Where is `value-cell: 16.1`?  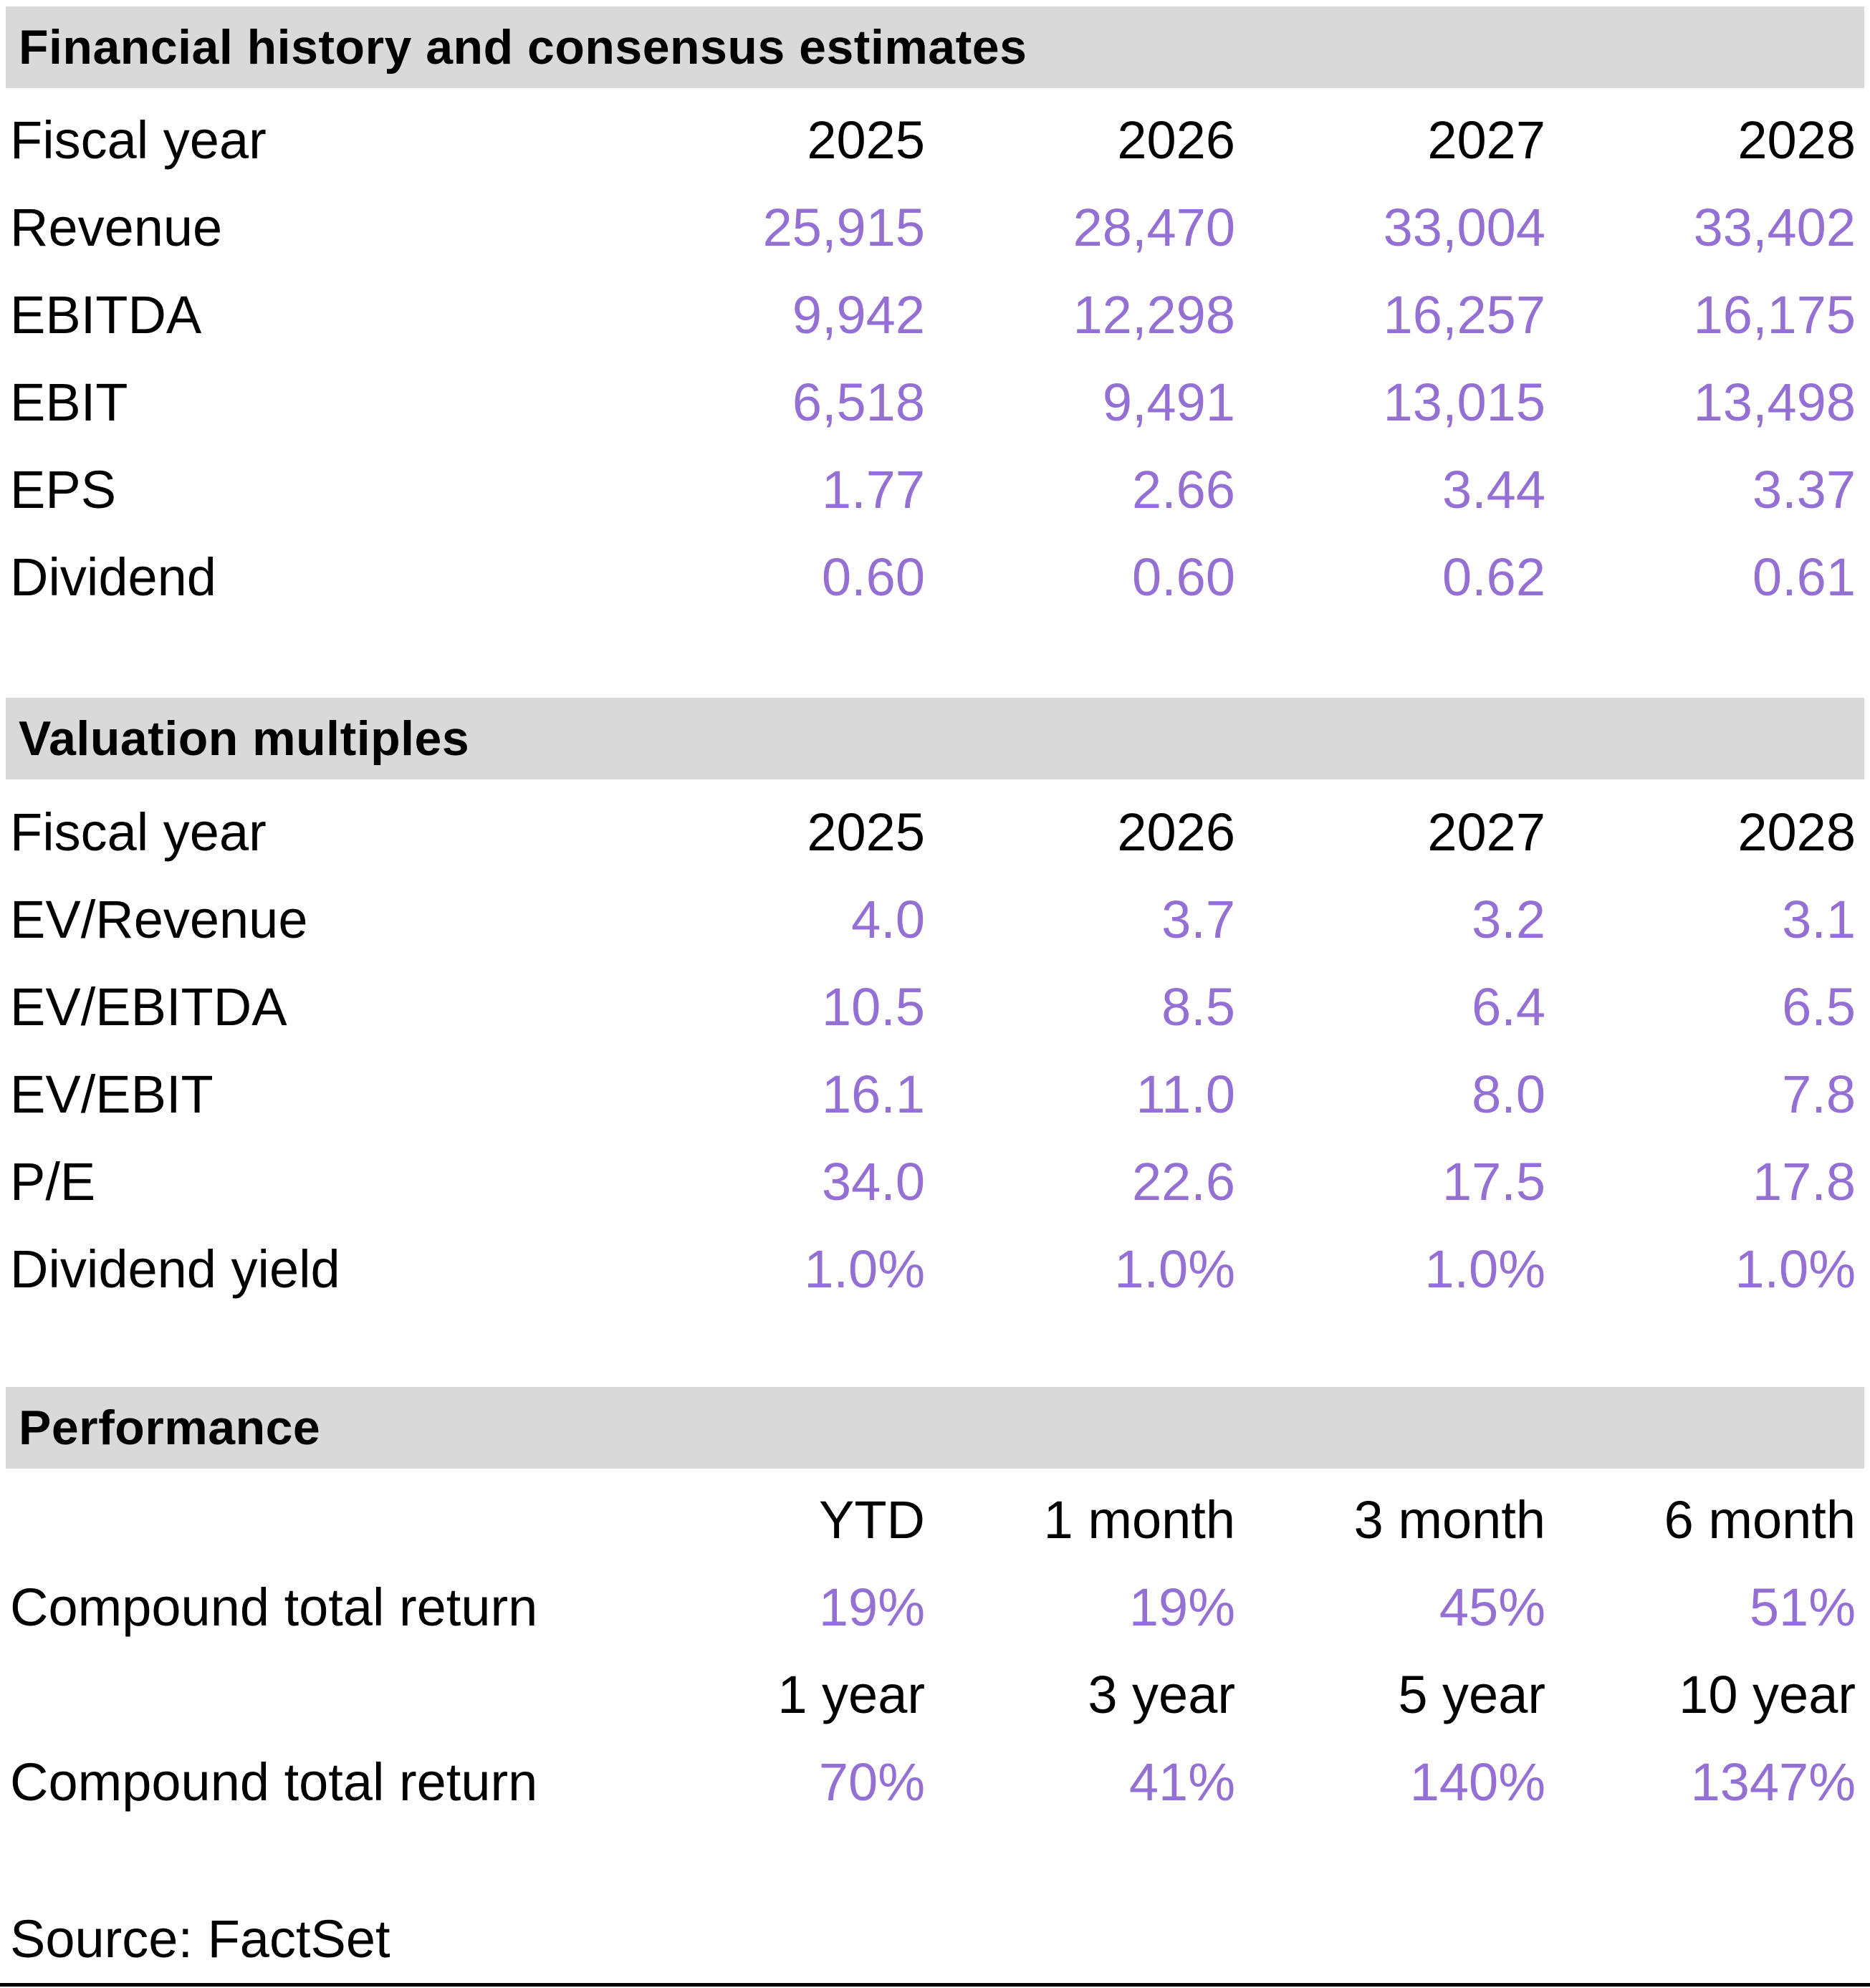 value-cell: 16.1 is located at coordinates (873, 1094).